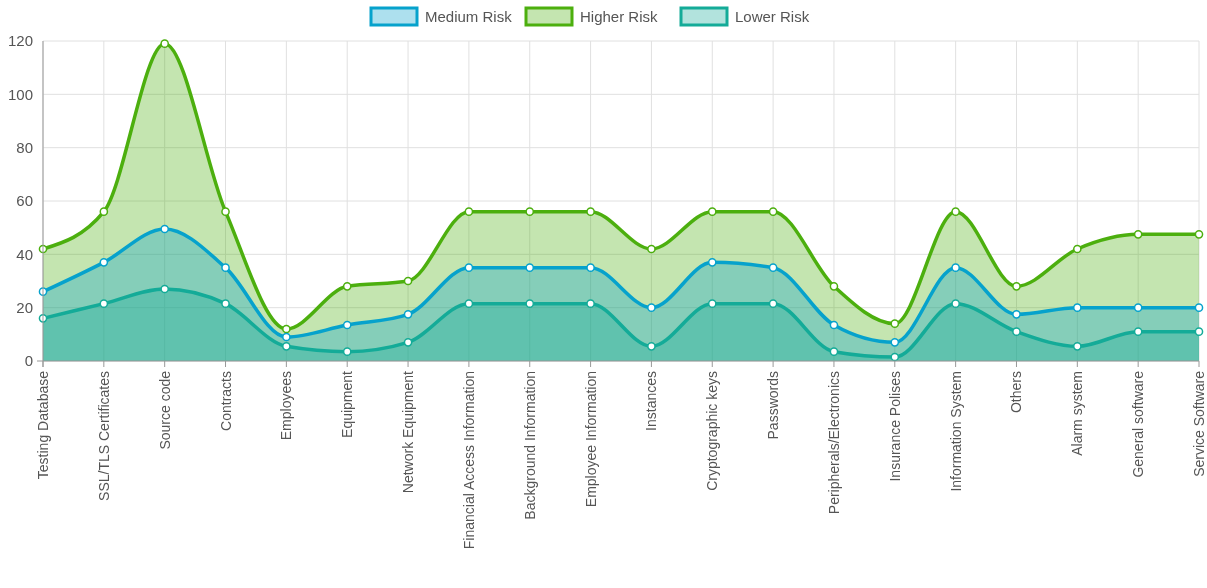 The height and width of the screenshot is (588, 1207). Describe the element at coordinates (28, 361) in the screenshot. I see `y-tick-label: 0` at that location.